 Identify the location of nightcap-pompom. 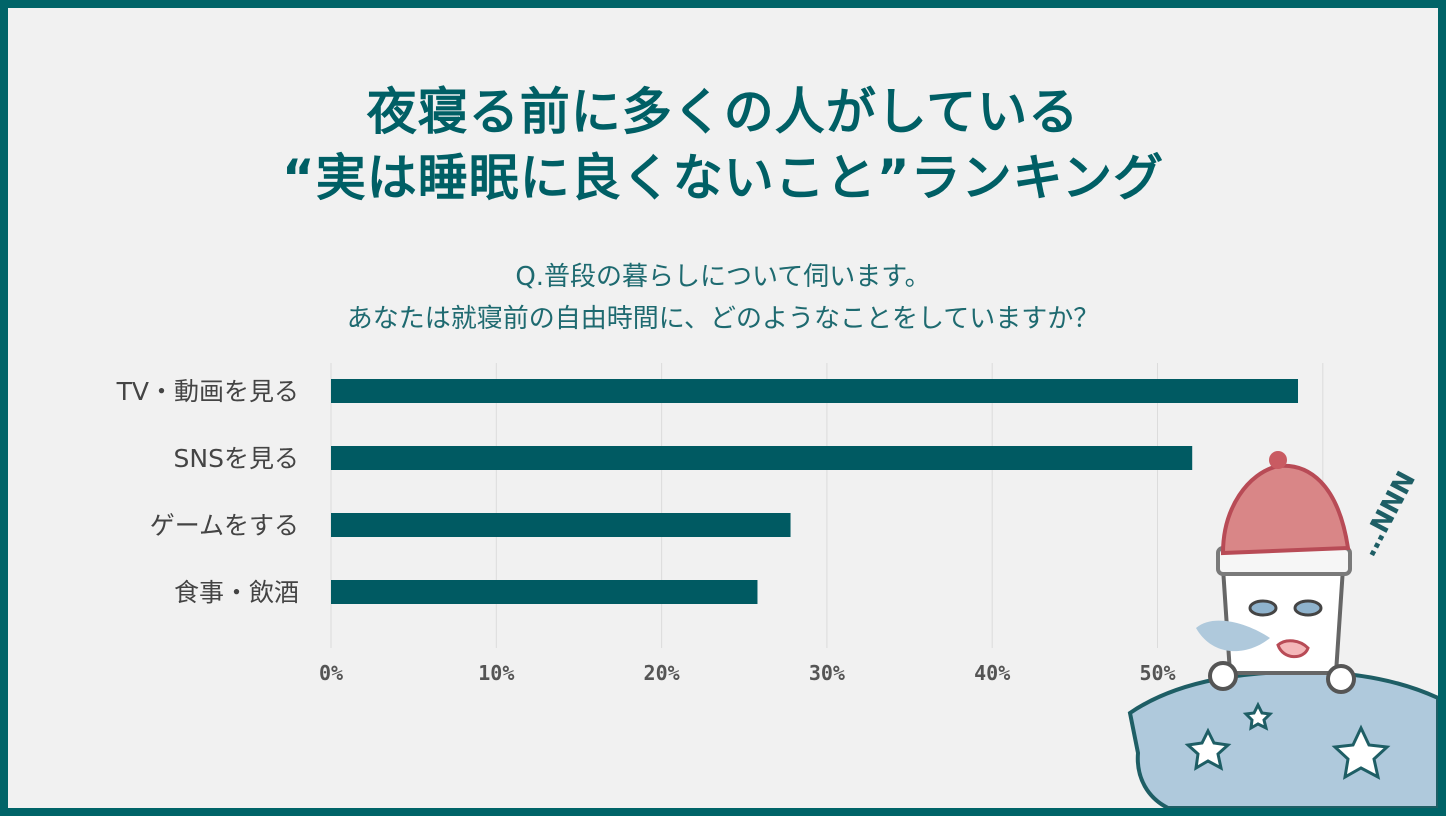
(1278, 460).